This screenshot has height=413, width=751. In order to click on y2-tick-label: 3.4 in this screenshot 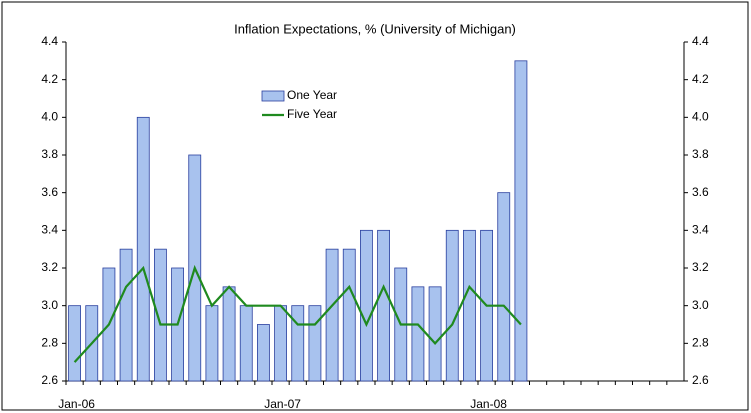, I will do `click(700, 230)`.